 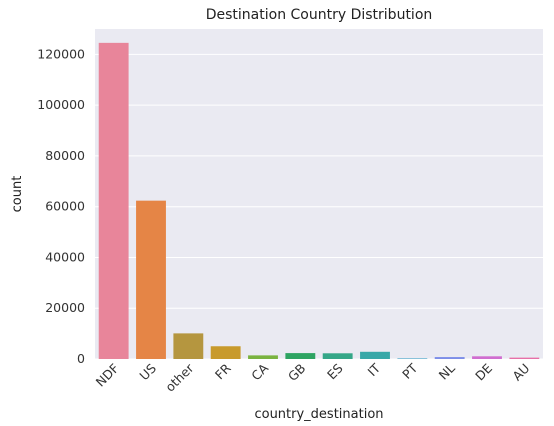 What do you see at coordinates (151, 280) in the screenshot?
I see `bar-us` at bounding box center [151, 280].